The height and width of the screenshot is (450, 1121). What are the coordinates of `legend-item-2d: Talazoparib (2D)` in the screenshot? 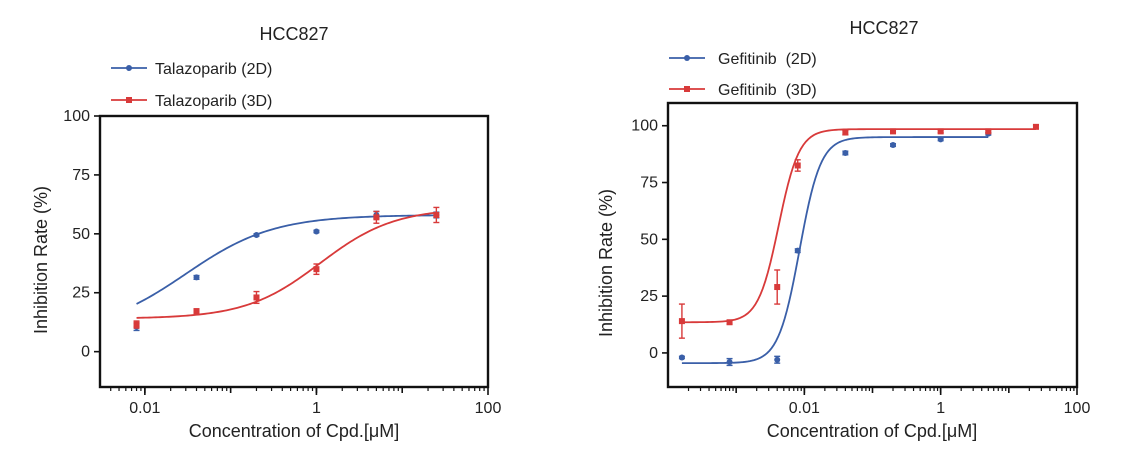 It's located at (191, 69).